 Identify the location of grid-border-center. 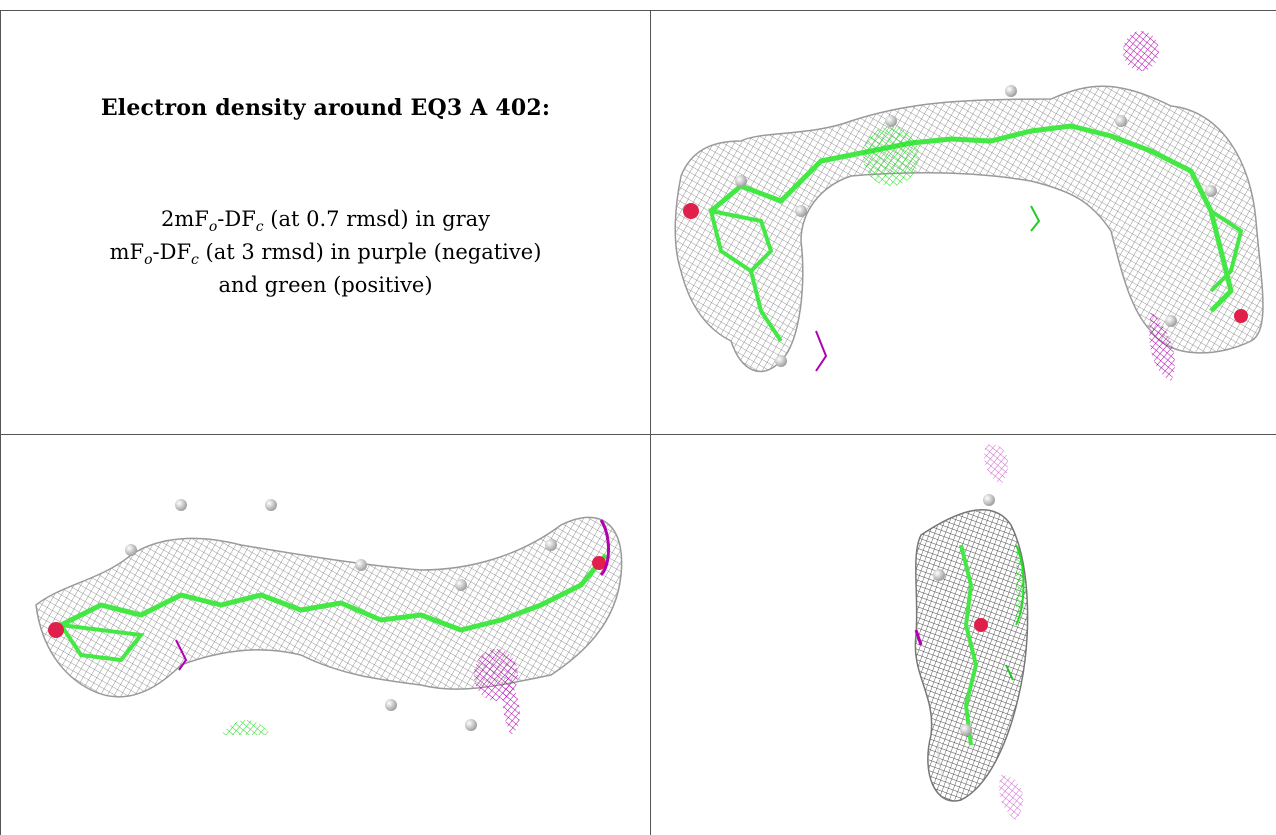
(650, 422).